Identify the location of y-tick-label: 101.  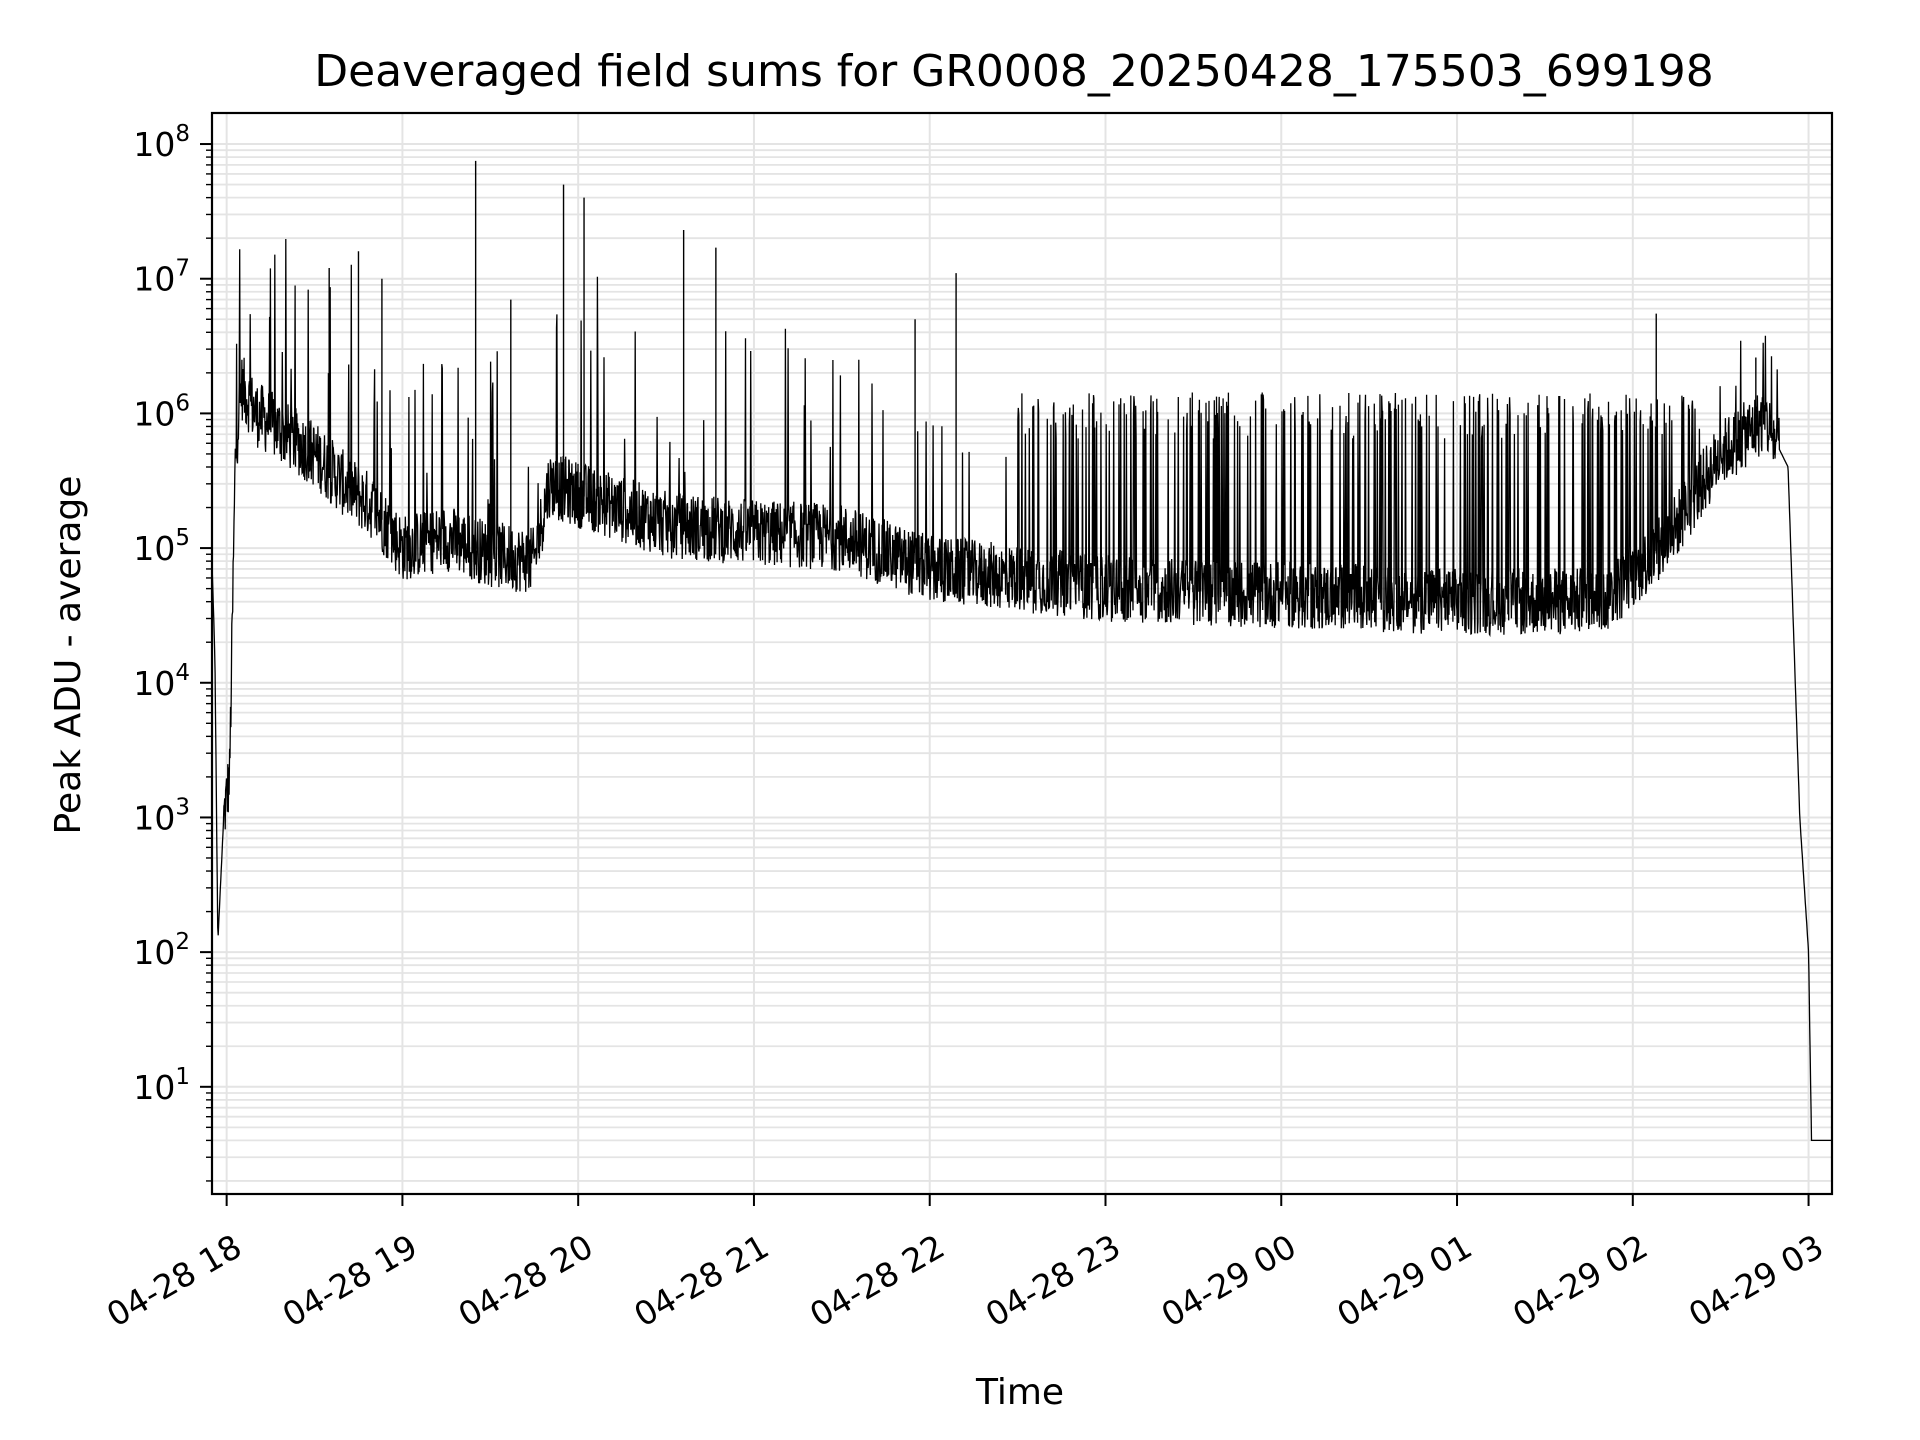
(161, 1085).